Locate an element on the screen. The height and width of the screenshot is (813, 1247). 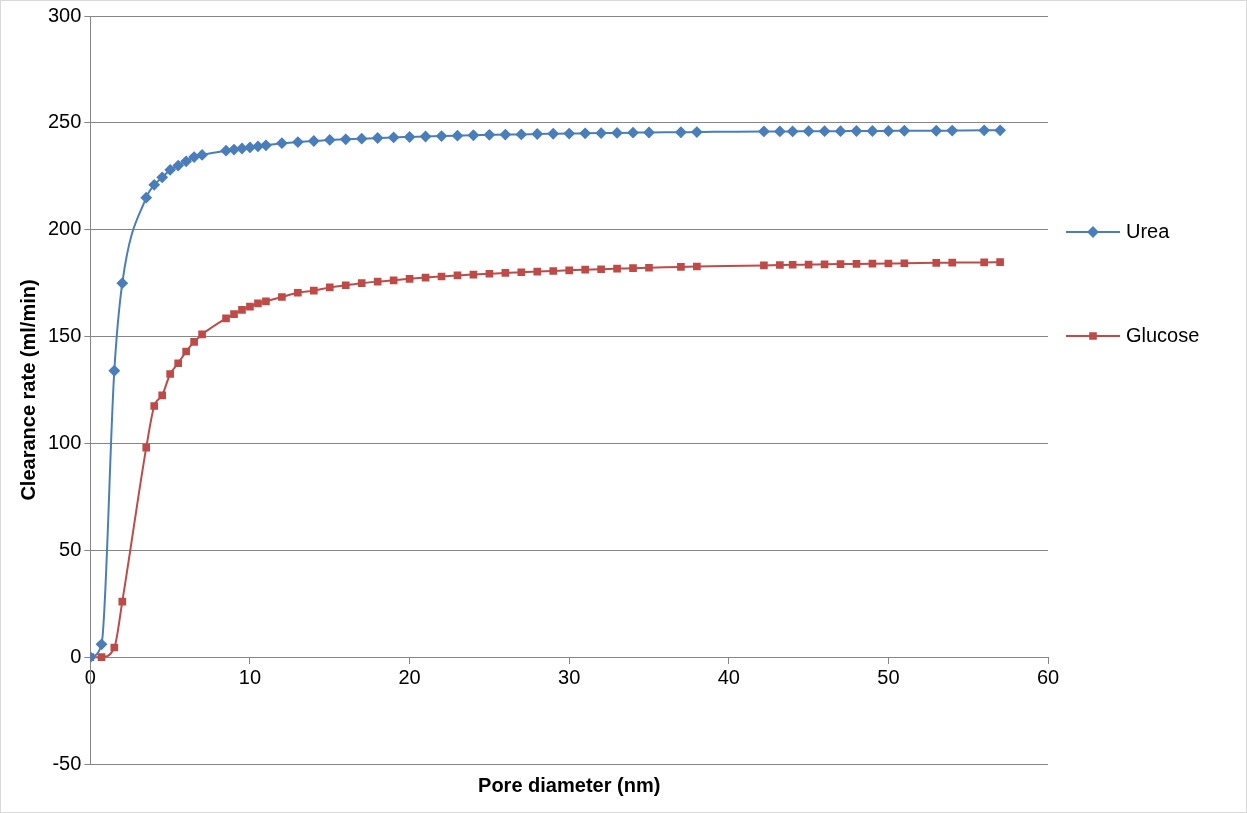
legend-label: Urea is located at coordinates (1148, 230).